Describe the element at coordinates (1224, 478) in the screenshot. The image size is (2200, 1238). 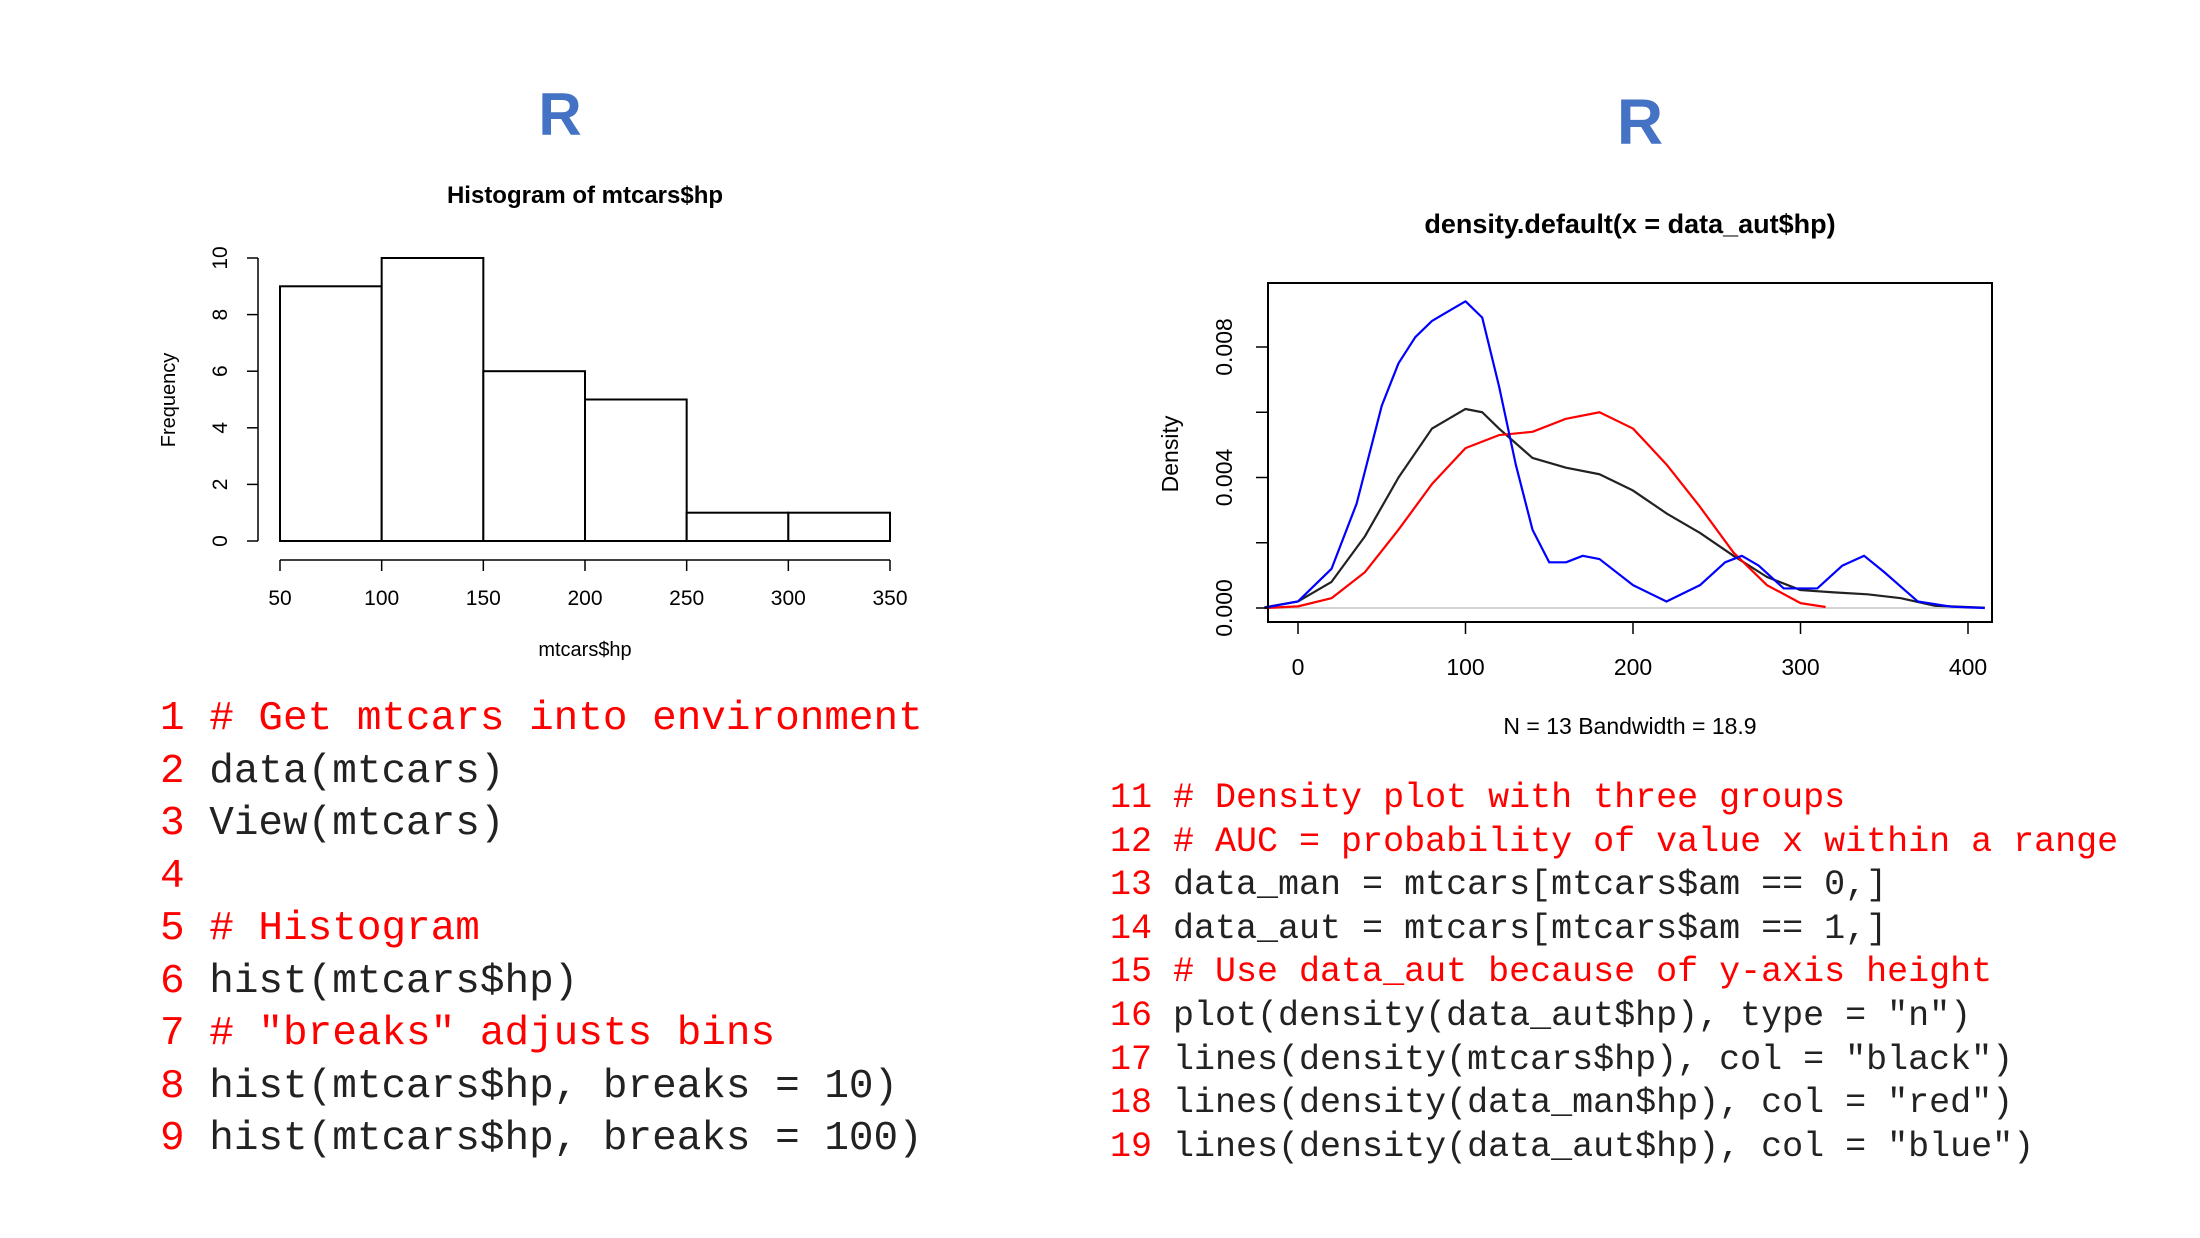
I see `y-tick-label: 0.004` at that location.